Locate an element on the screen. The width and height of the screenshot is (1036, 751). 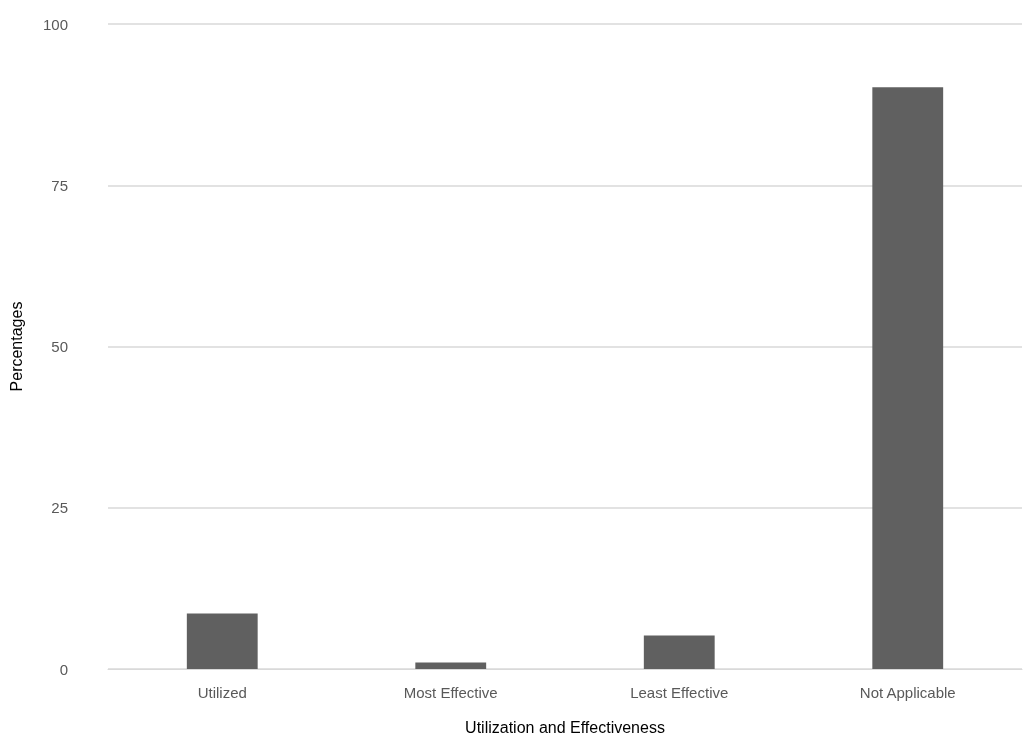
x-tick-label: Least Effective is located at coordinates (679, 692).